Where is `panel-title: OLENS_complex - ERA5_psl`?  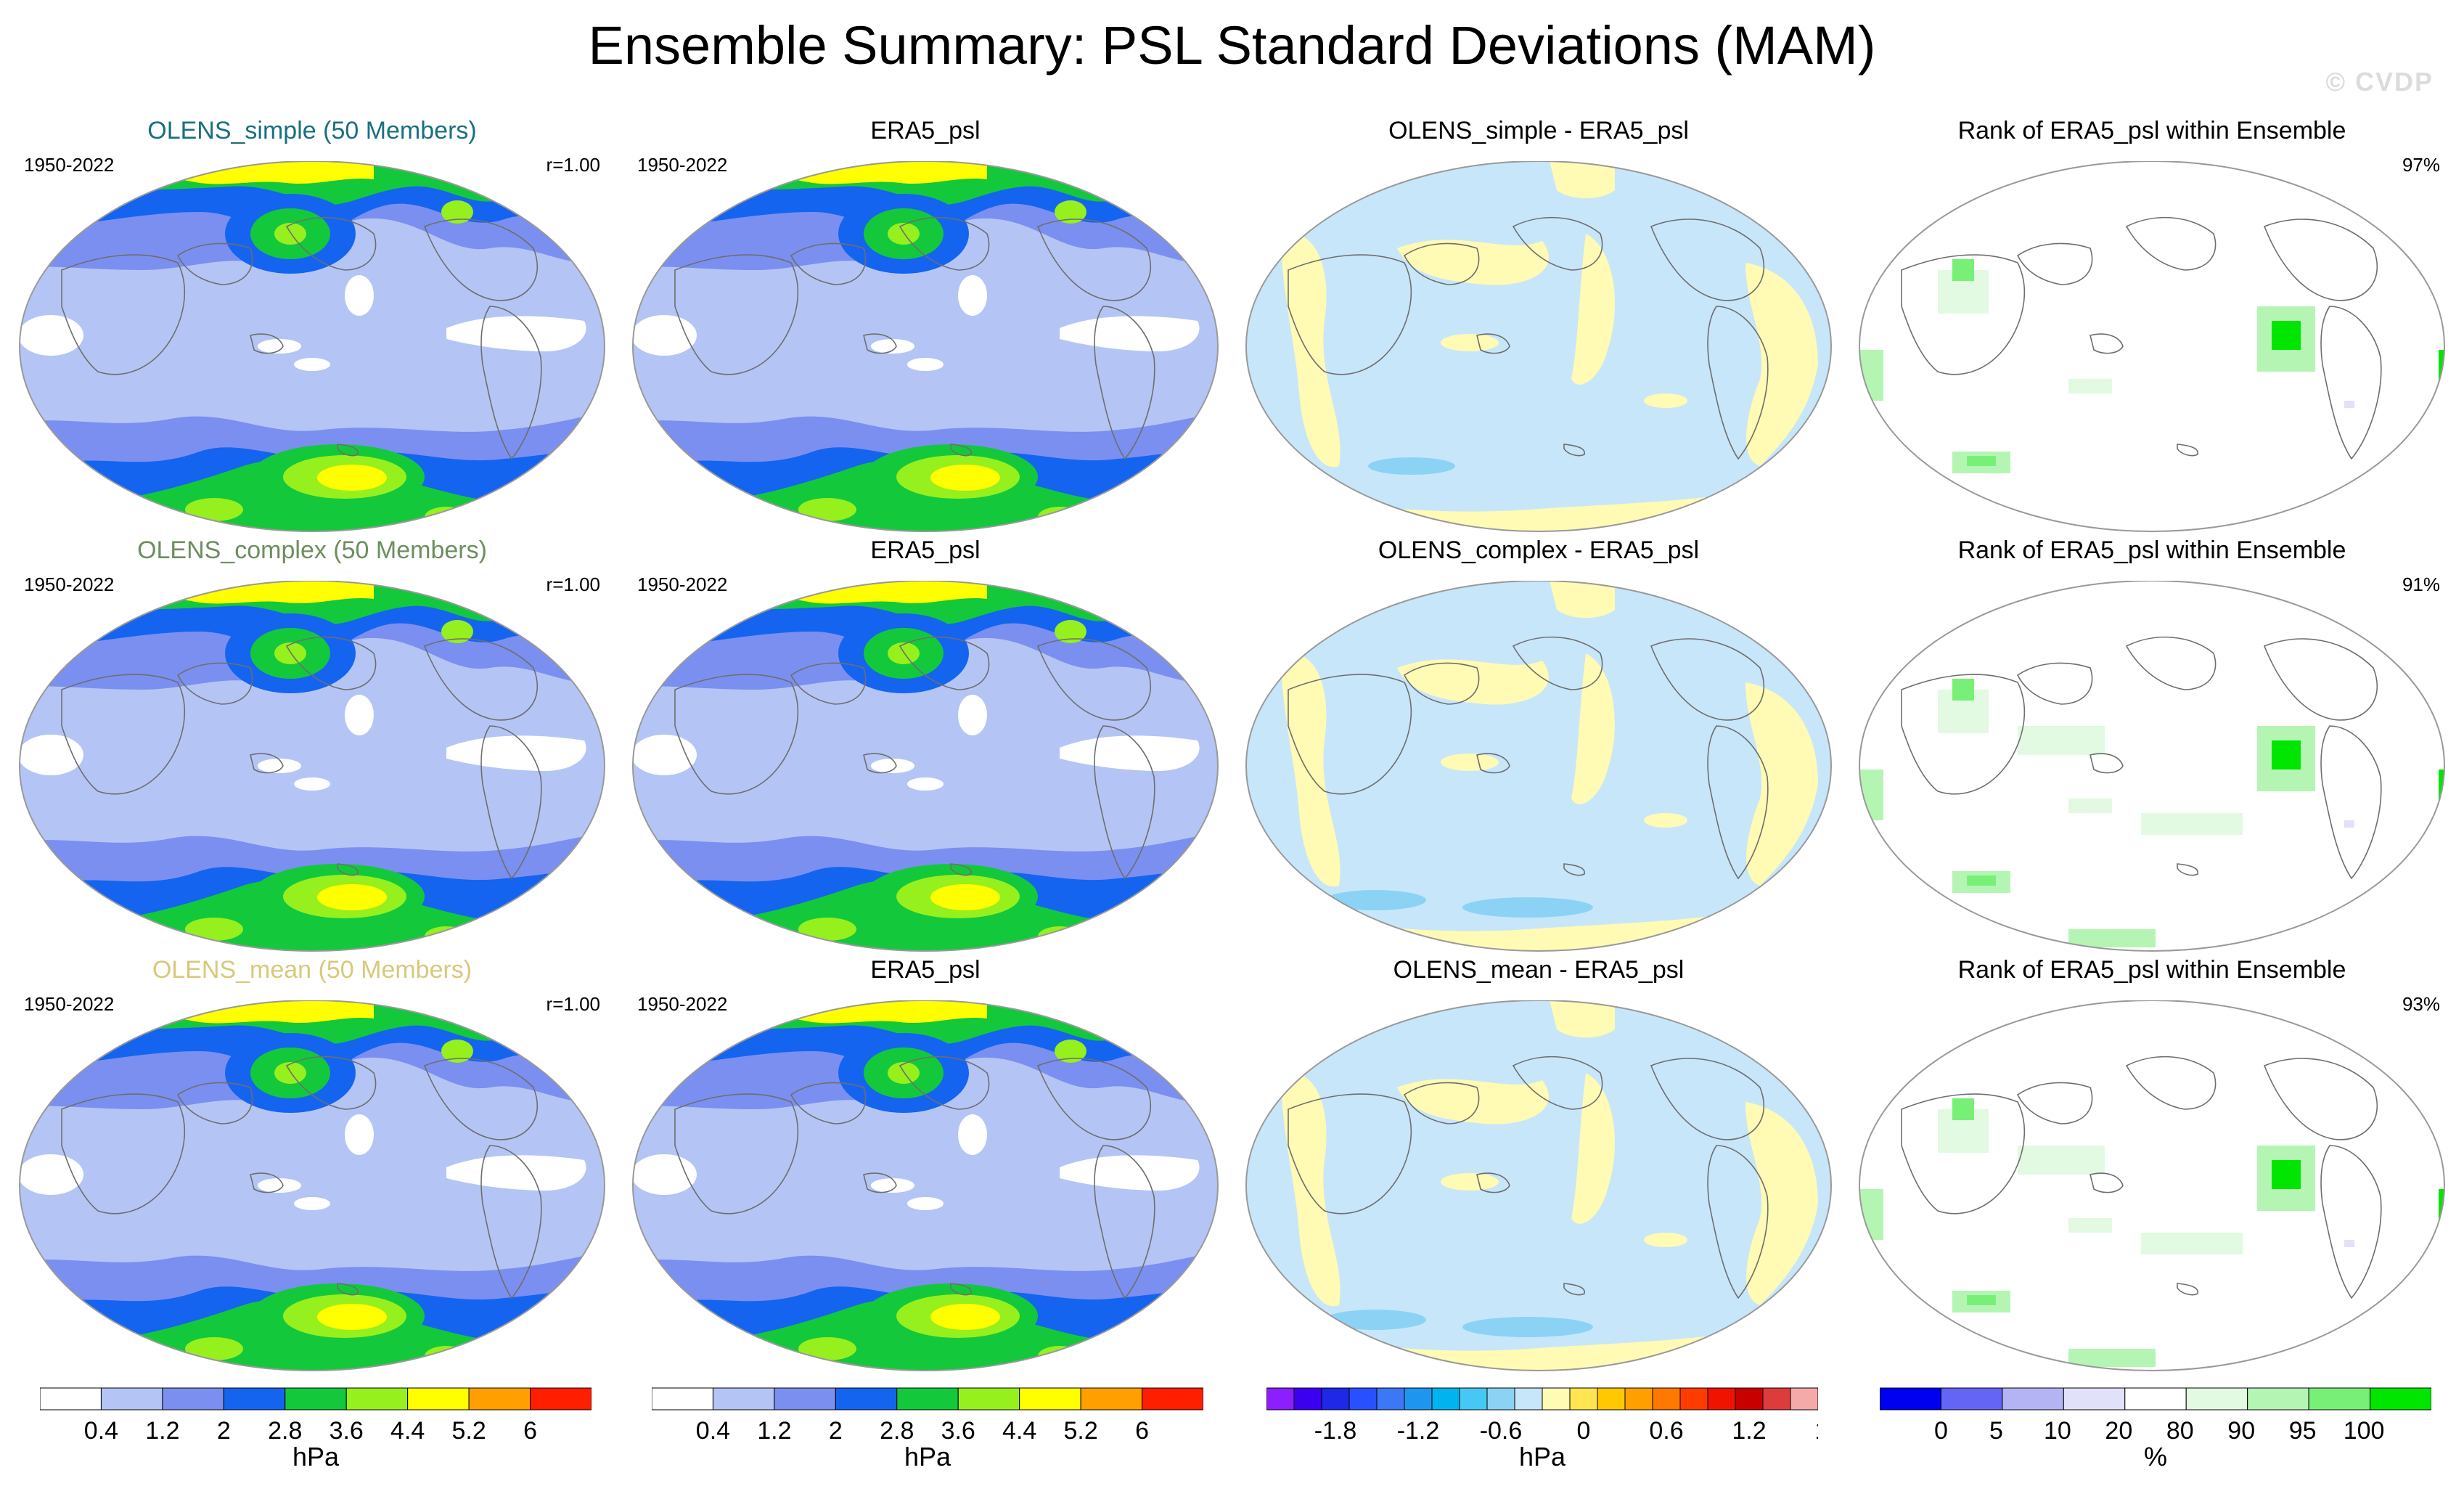
panel-title: OLENS_complex - ERA5_psl is located at coordinates (1539, 550).